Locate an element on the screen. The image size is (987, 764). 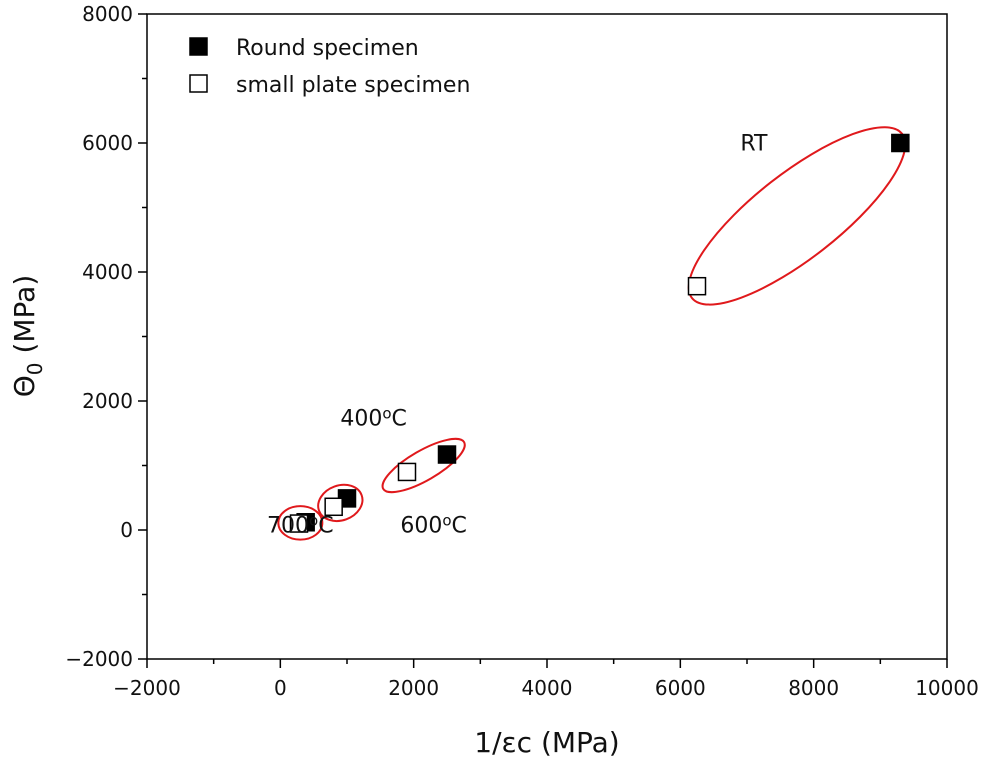
legend: Round specimen small plate specimen is located at coordinates (329, 67).